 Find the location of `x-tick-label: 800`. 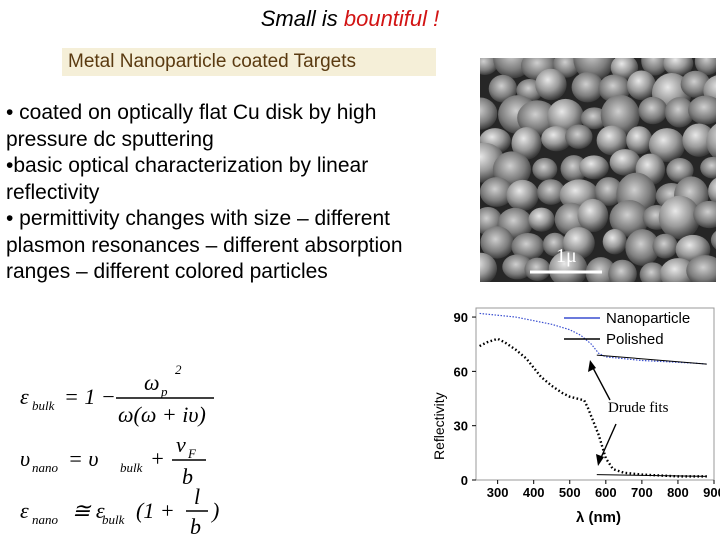

x-tick-label: 800 is located at coordinates (678, 492).